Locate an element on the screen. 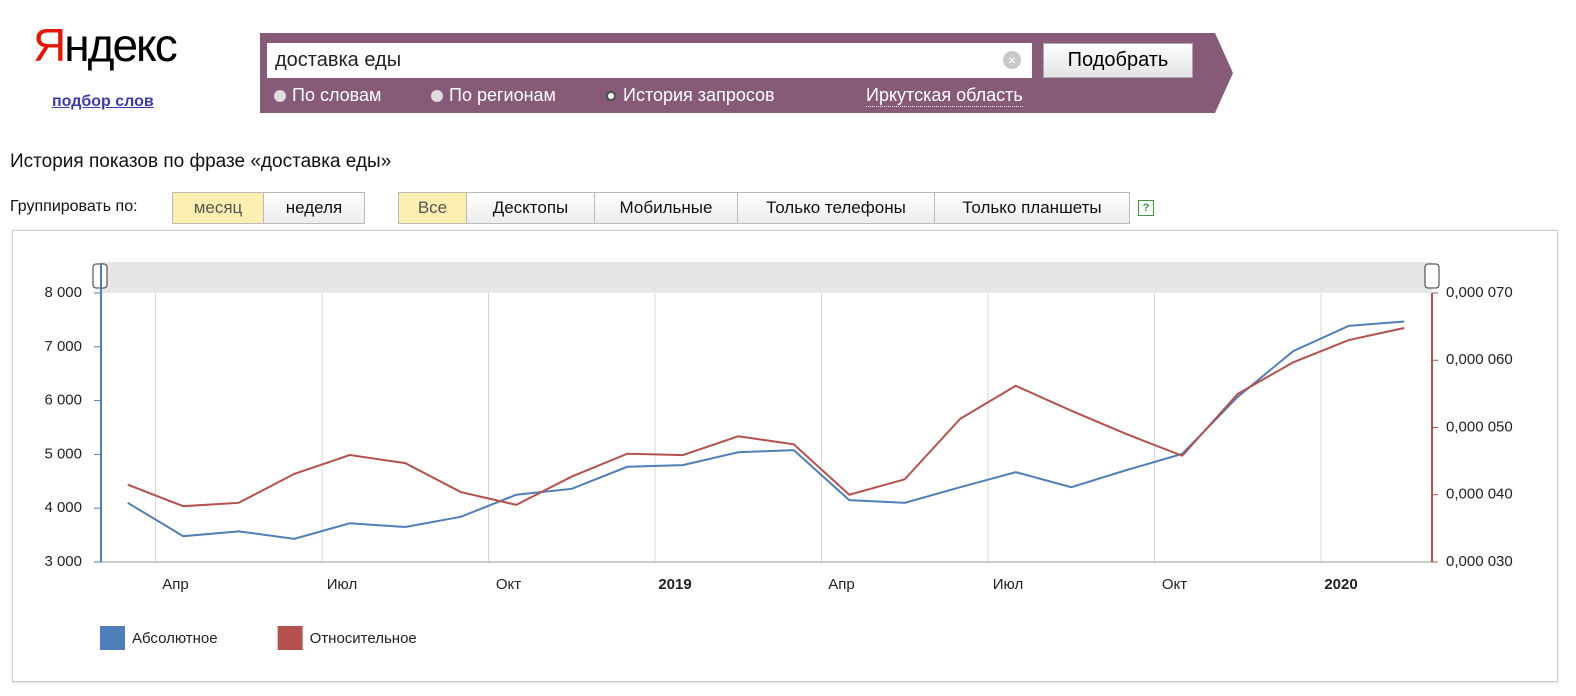 The width and height of the screenshot is (1576, 696). y2-tick-label: 0,000 070 is located at coordinates (1479, 292).